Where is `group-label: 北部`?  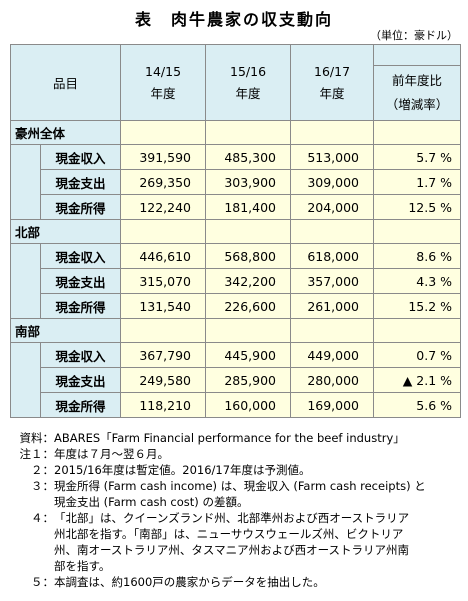 group-label: 北部 is located at coordinates (65, 231).